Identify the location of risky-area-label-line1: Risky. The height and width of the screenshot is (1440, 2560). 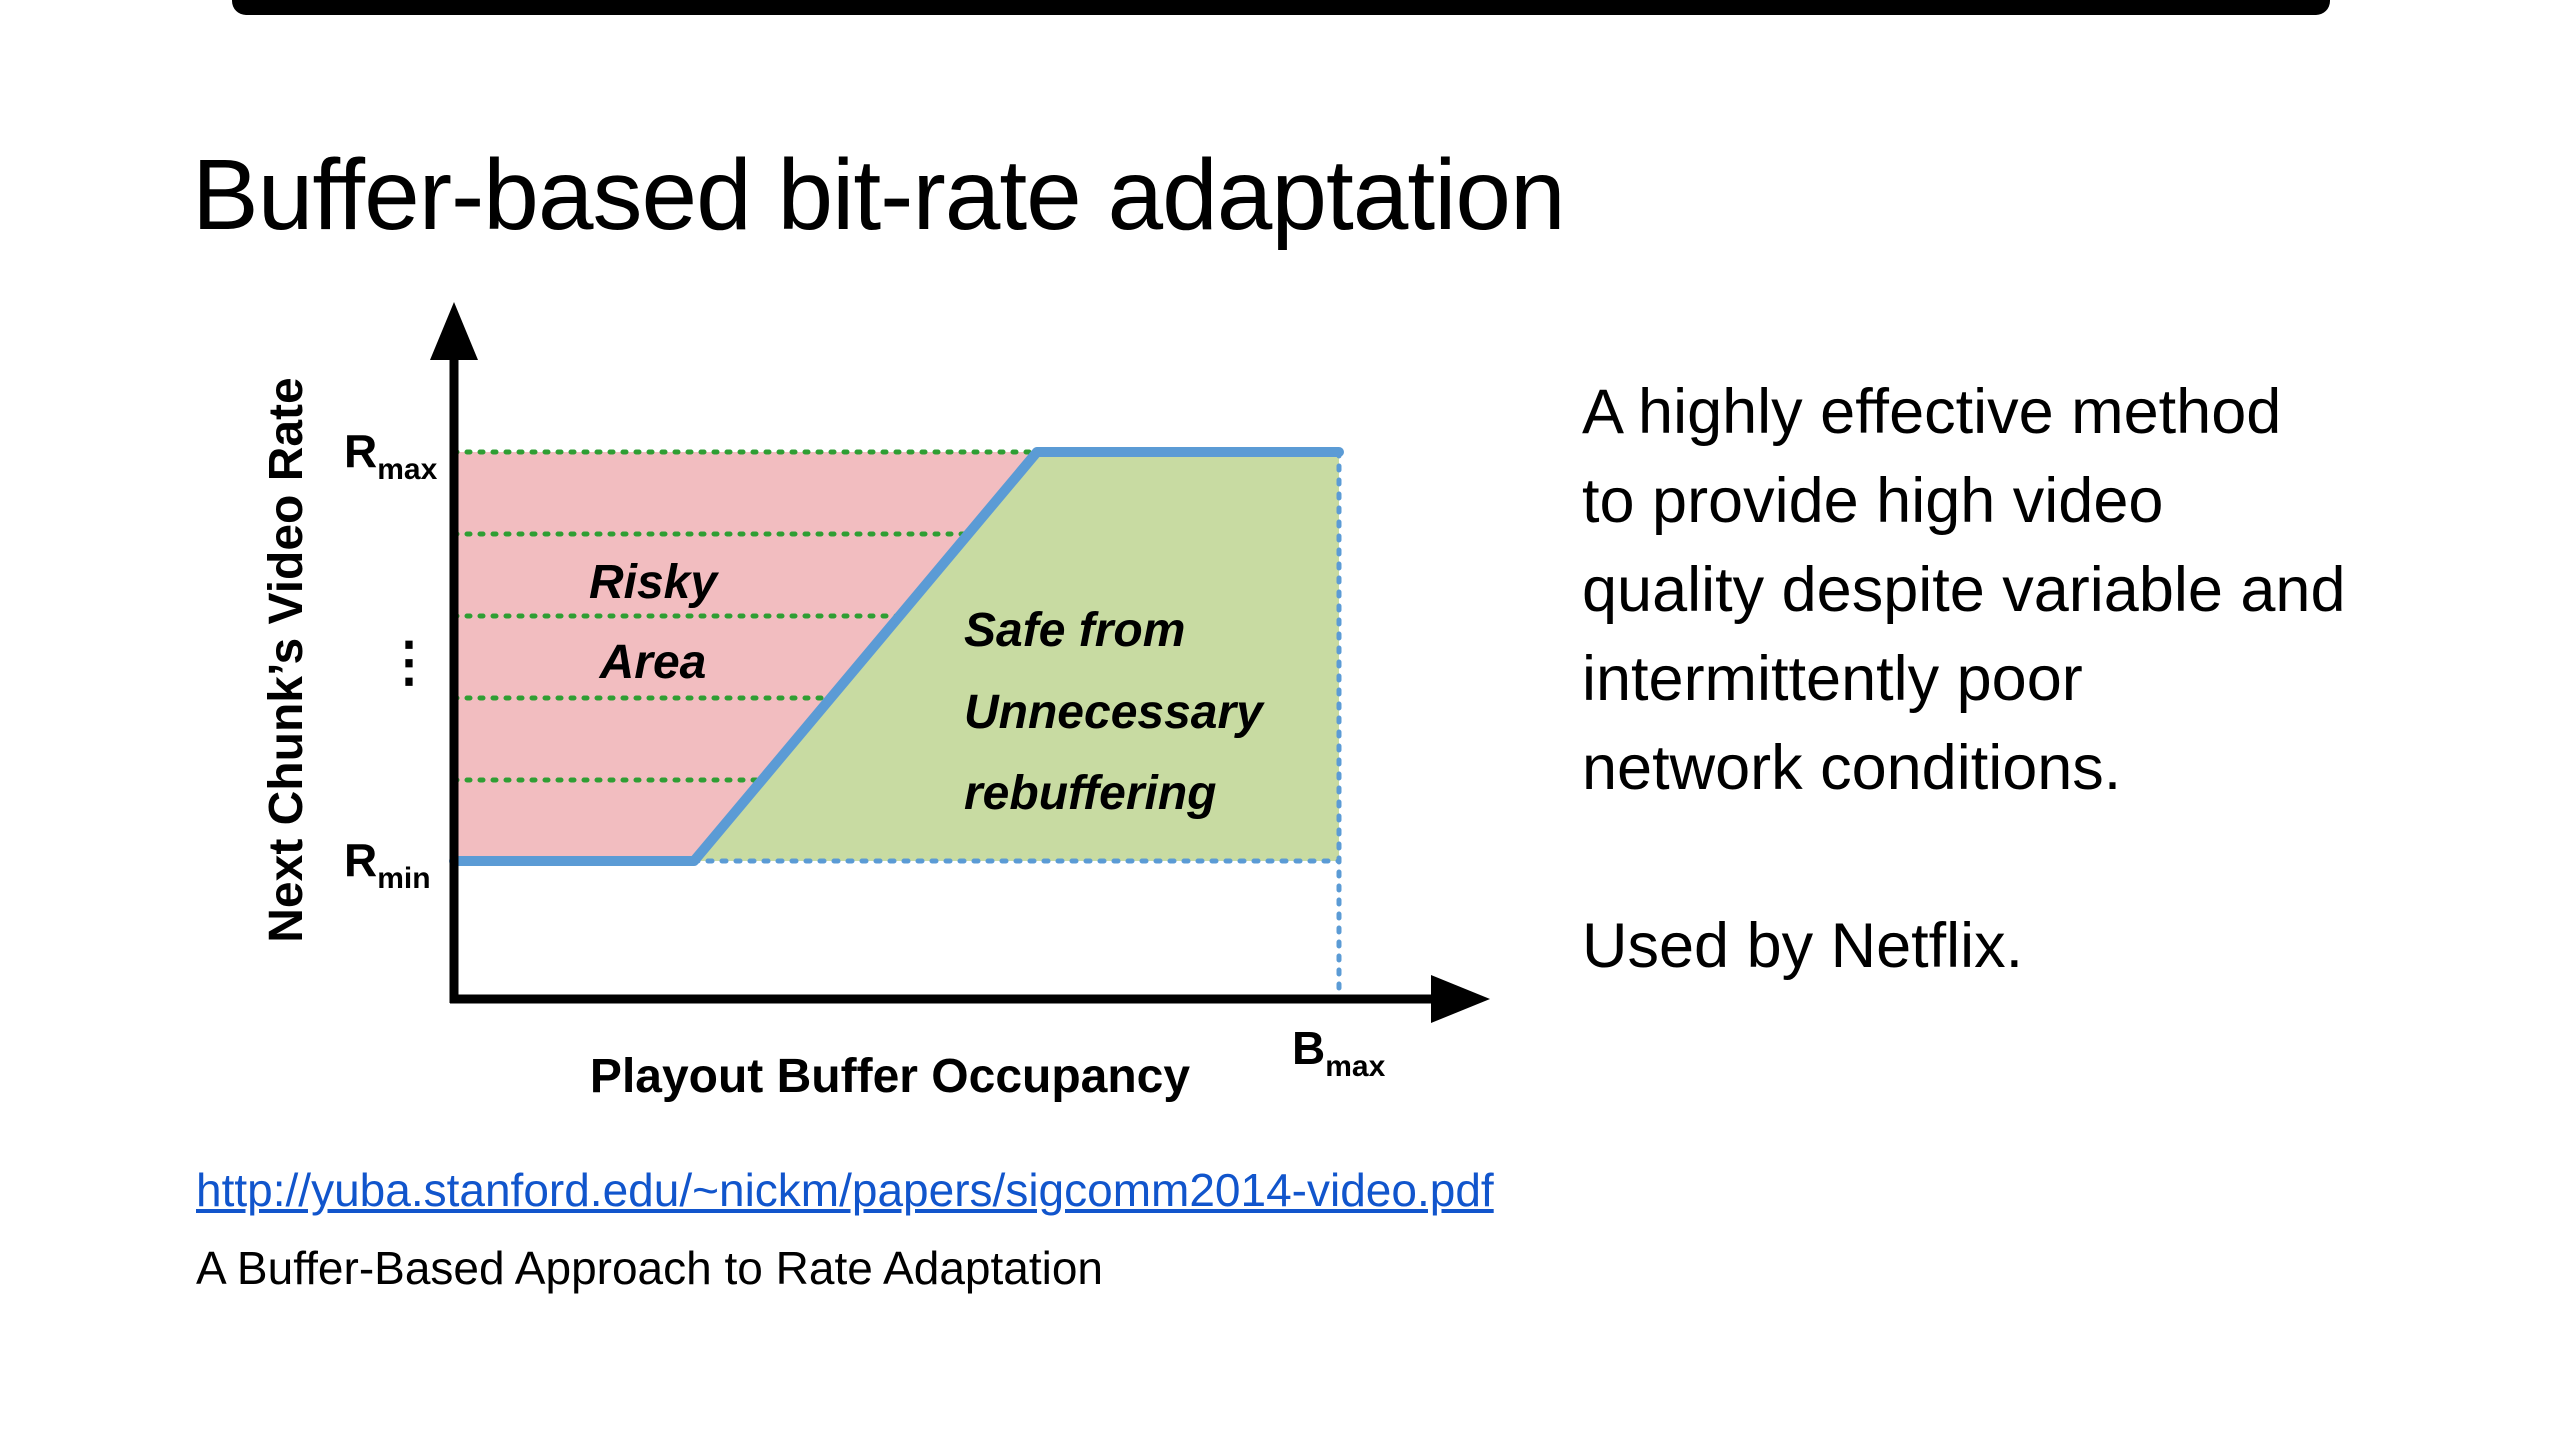
(654, 582).